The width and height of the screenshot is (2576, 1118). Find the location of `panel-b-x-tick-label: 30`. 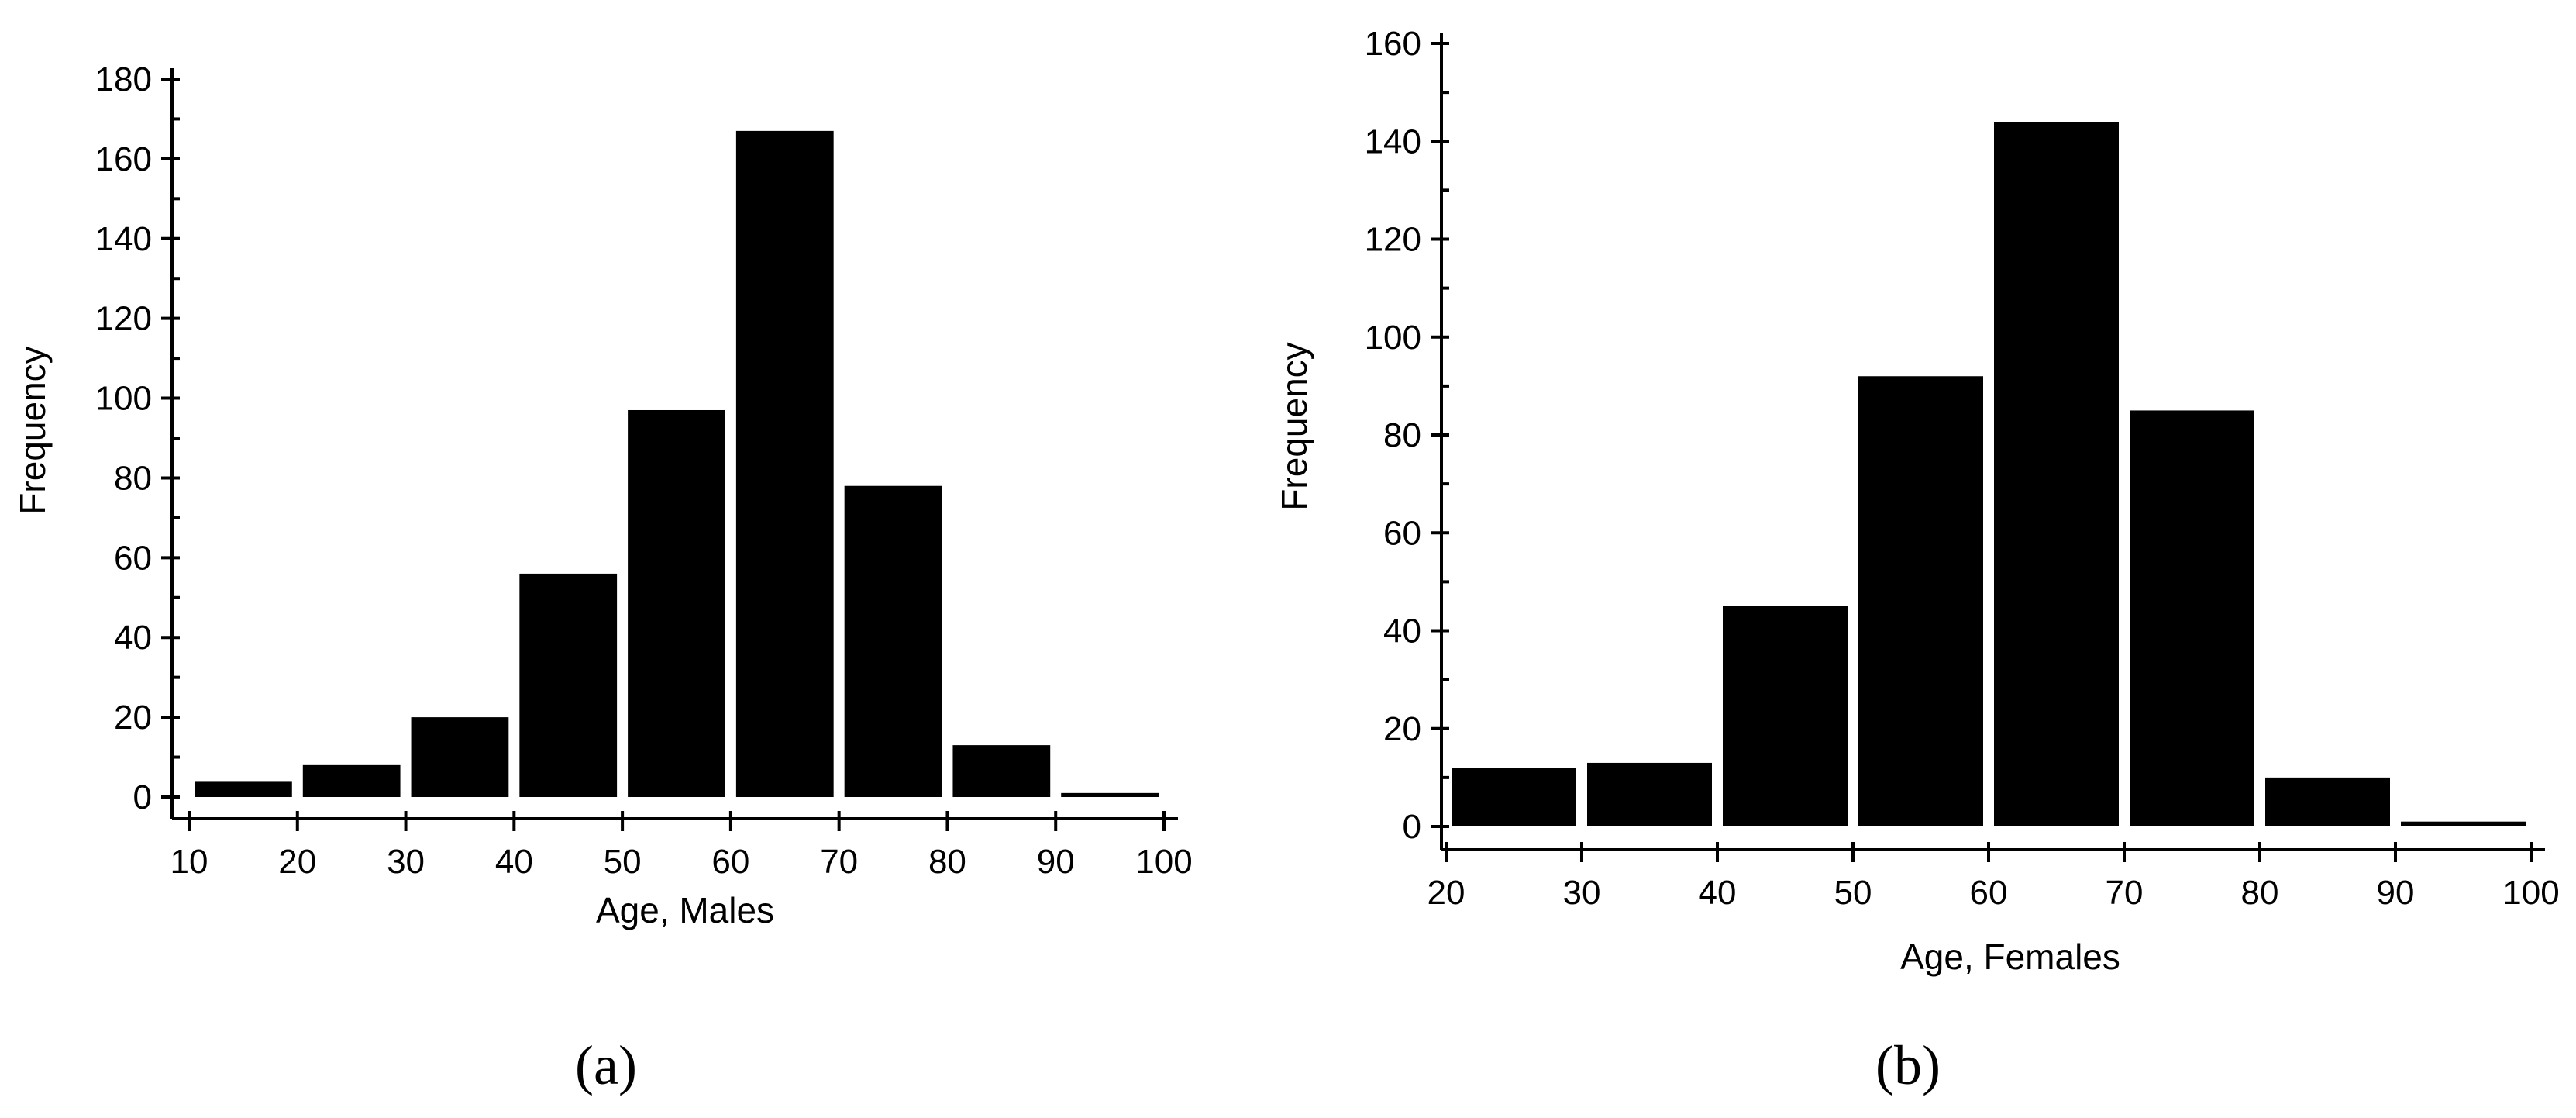

panel-b-x-tick-label: 30 is located at coordinates (1582, 893).